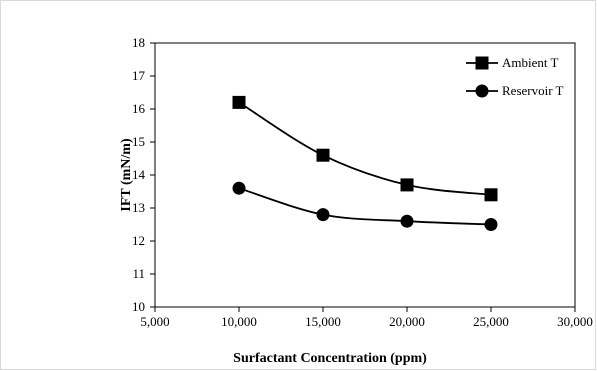  Describe the element at coordinates (366, 318) in the screenshot. I see `x-axis-ticks: 5,000 10,000 15,000 20,000 25,000 30,000` at that location.